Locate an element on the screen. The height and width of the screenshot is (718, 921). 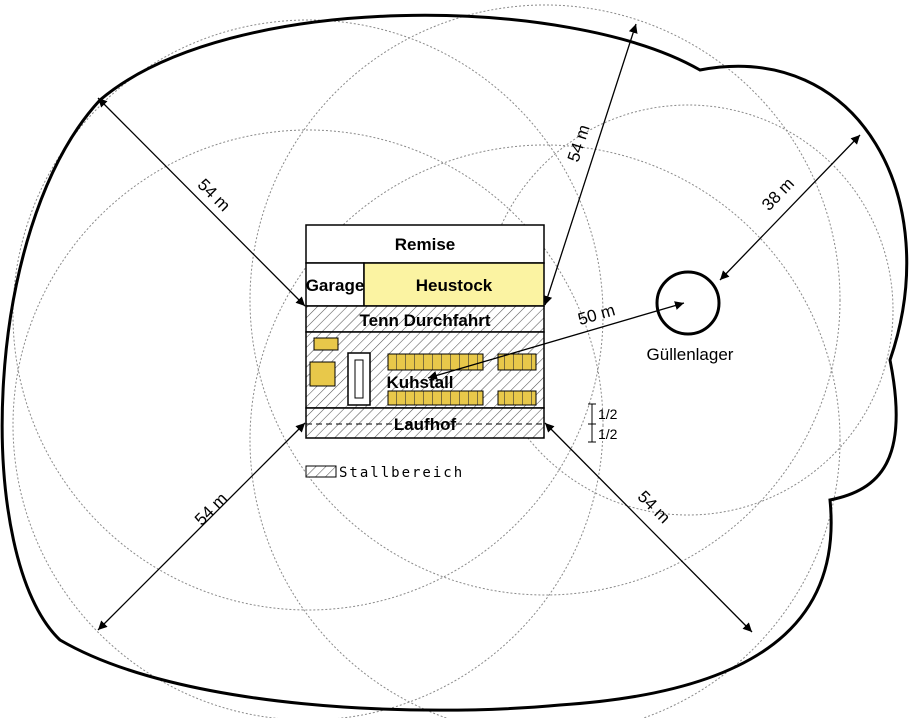
dim-label-lower-right: 54 m is located at coordinates (654, 507).